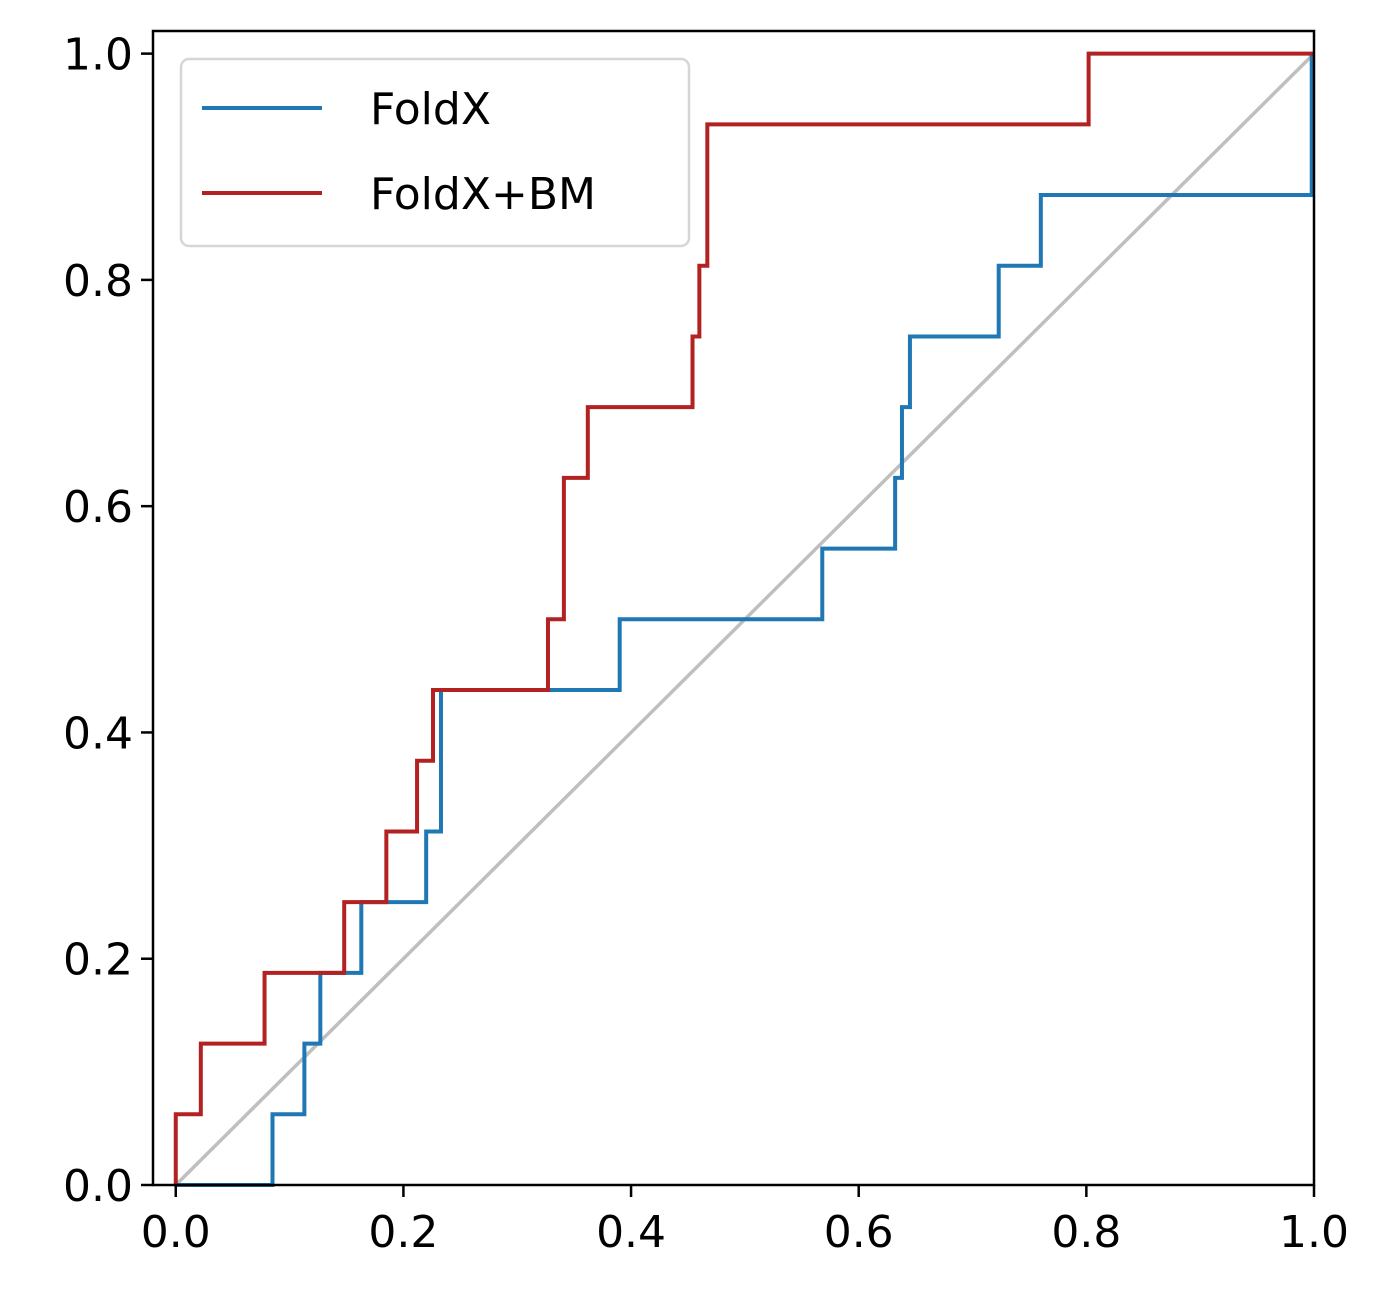 This screenshot has width=1390, height=1301. I want to click on y-tick-label: 0.6, so click(98, 507).